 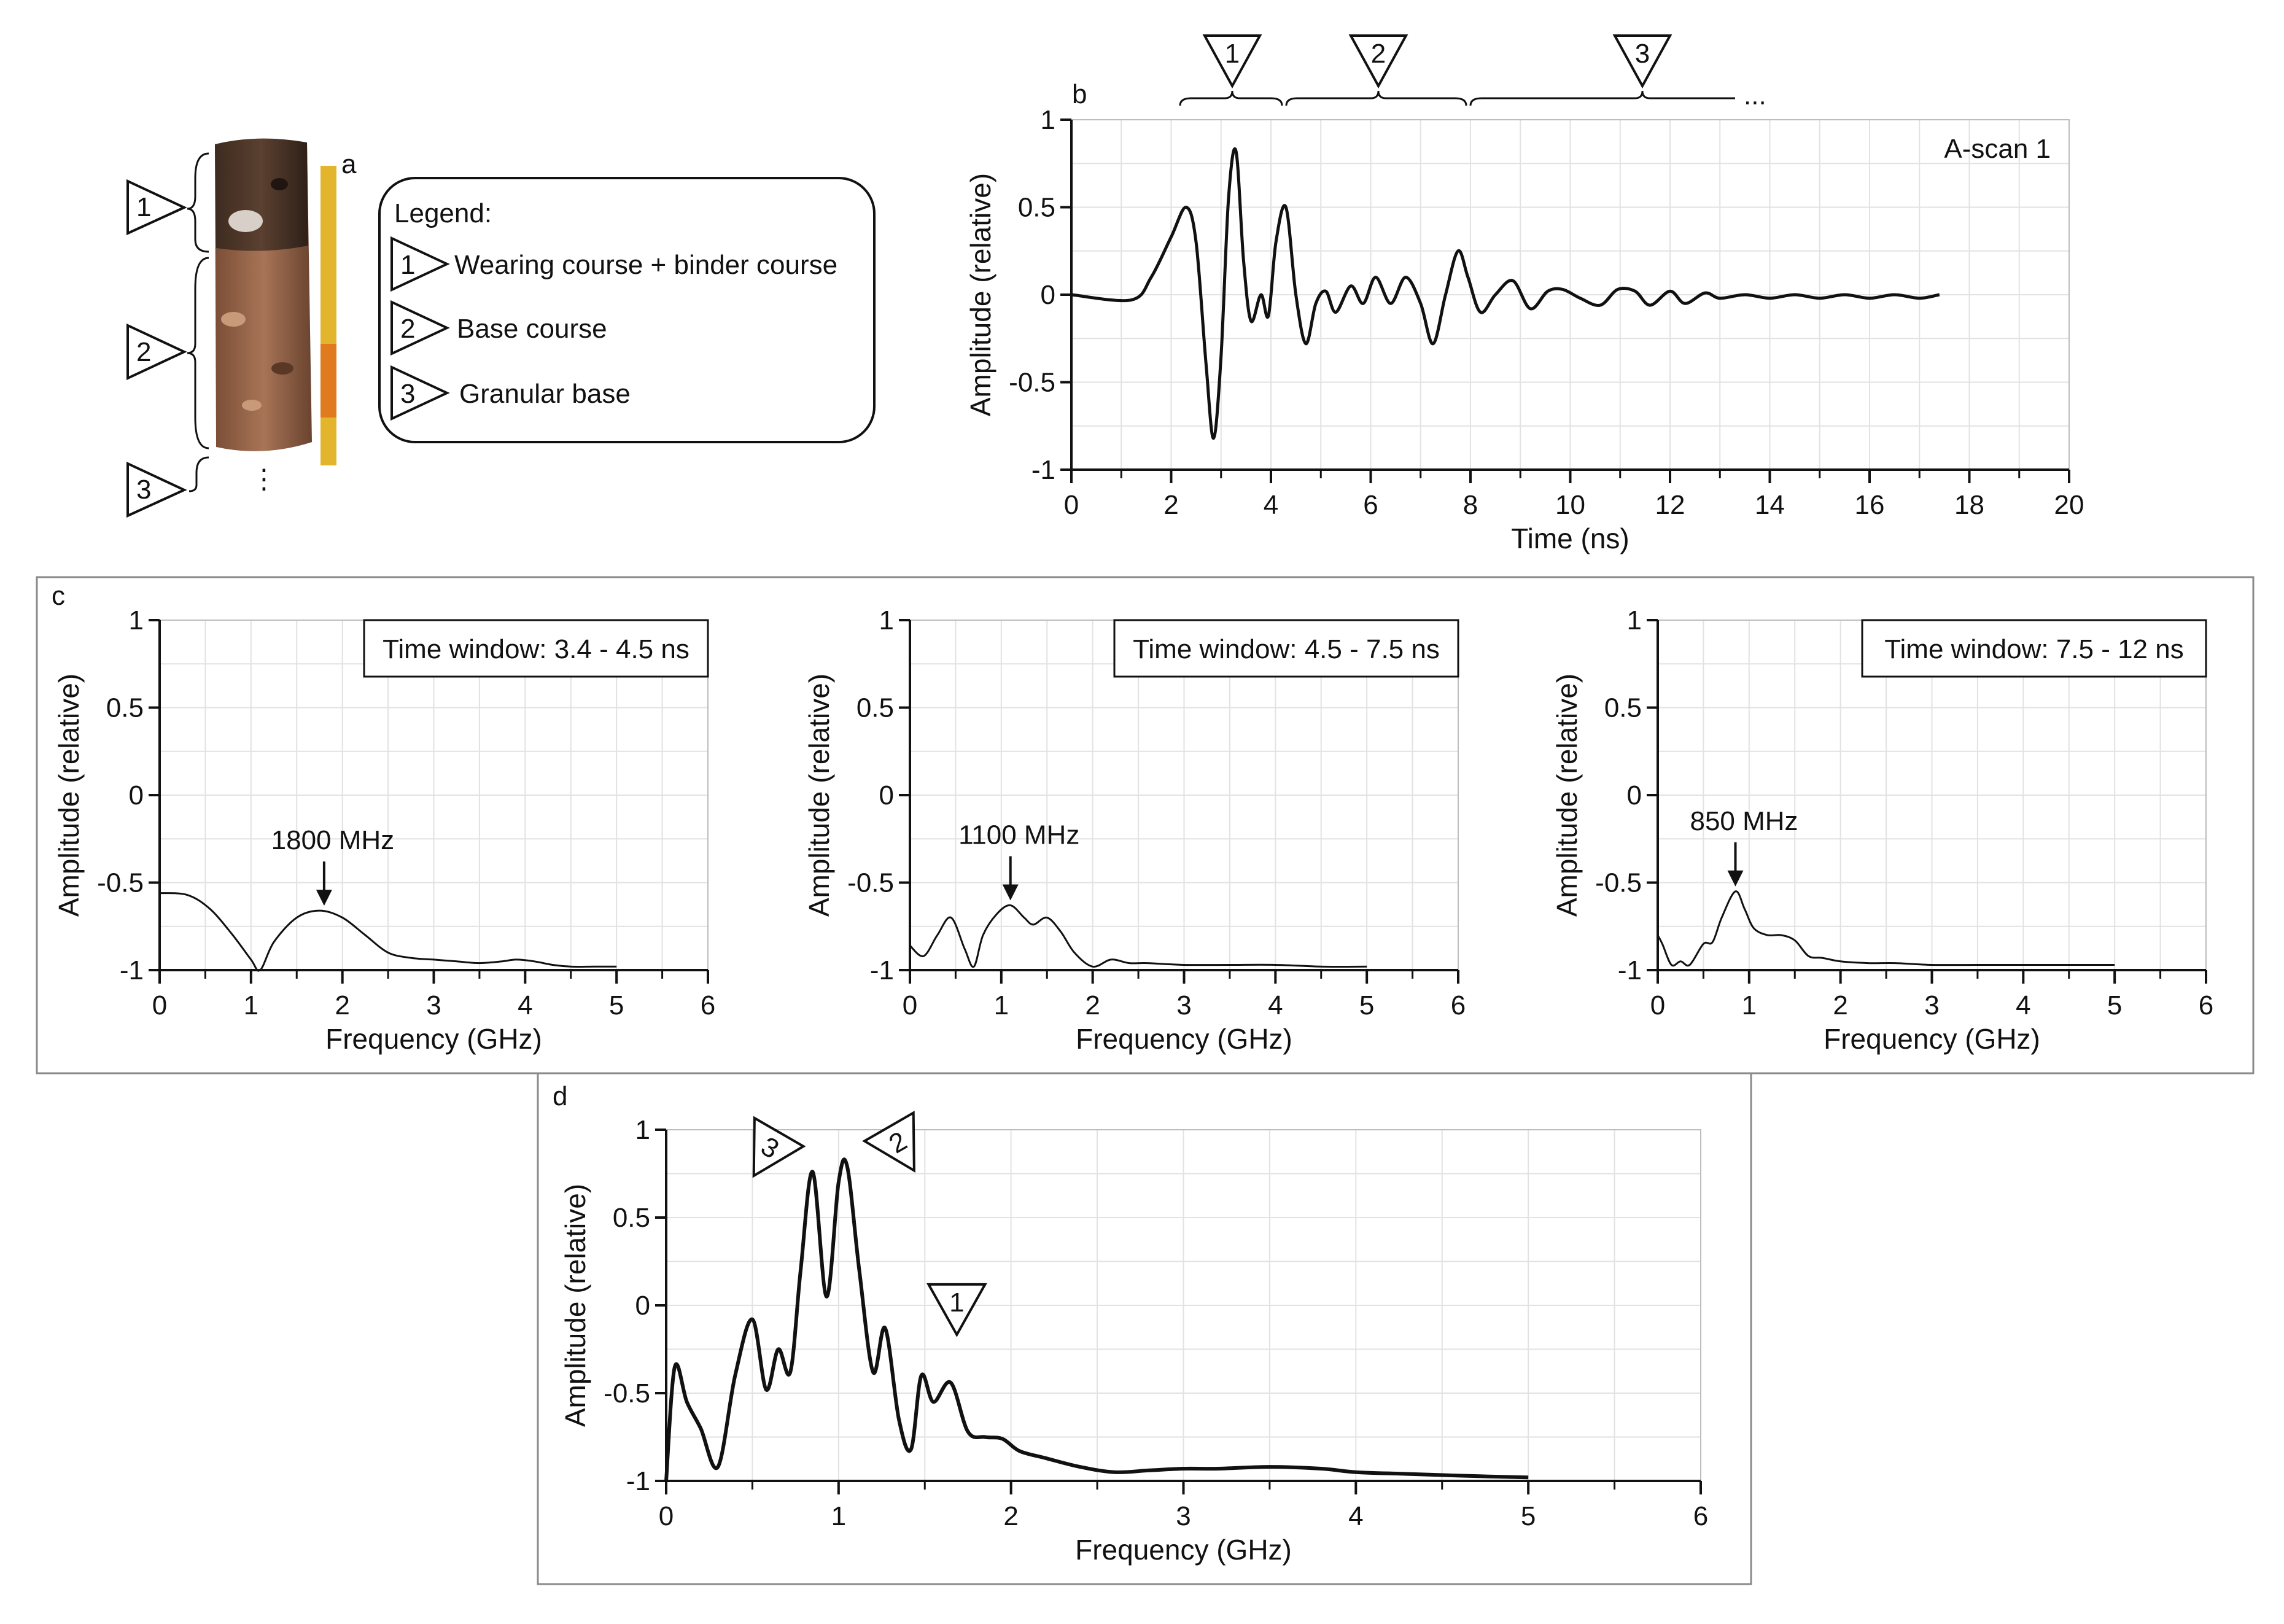 I want to click on chart-d-series-0-line, so click(x=1096, y=1319).